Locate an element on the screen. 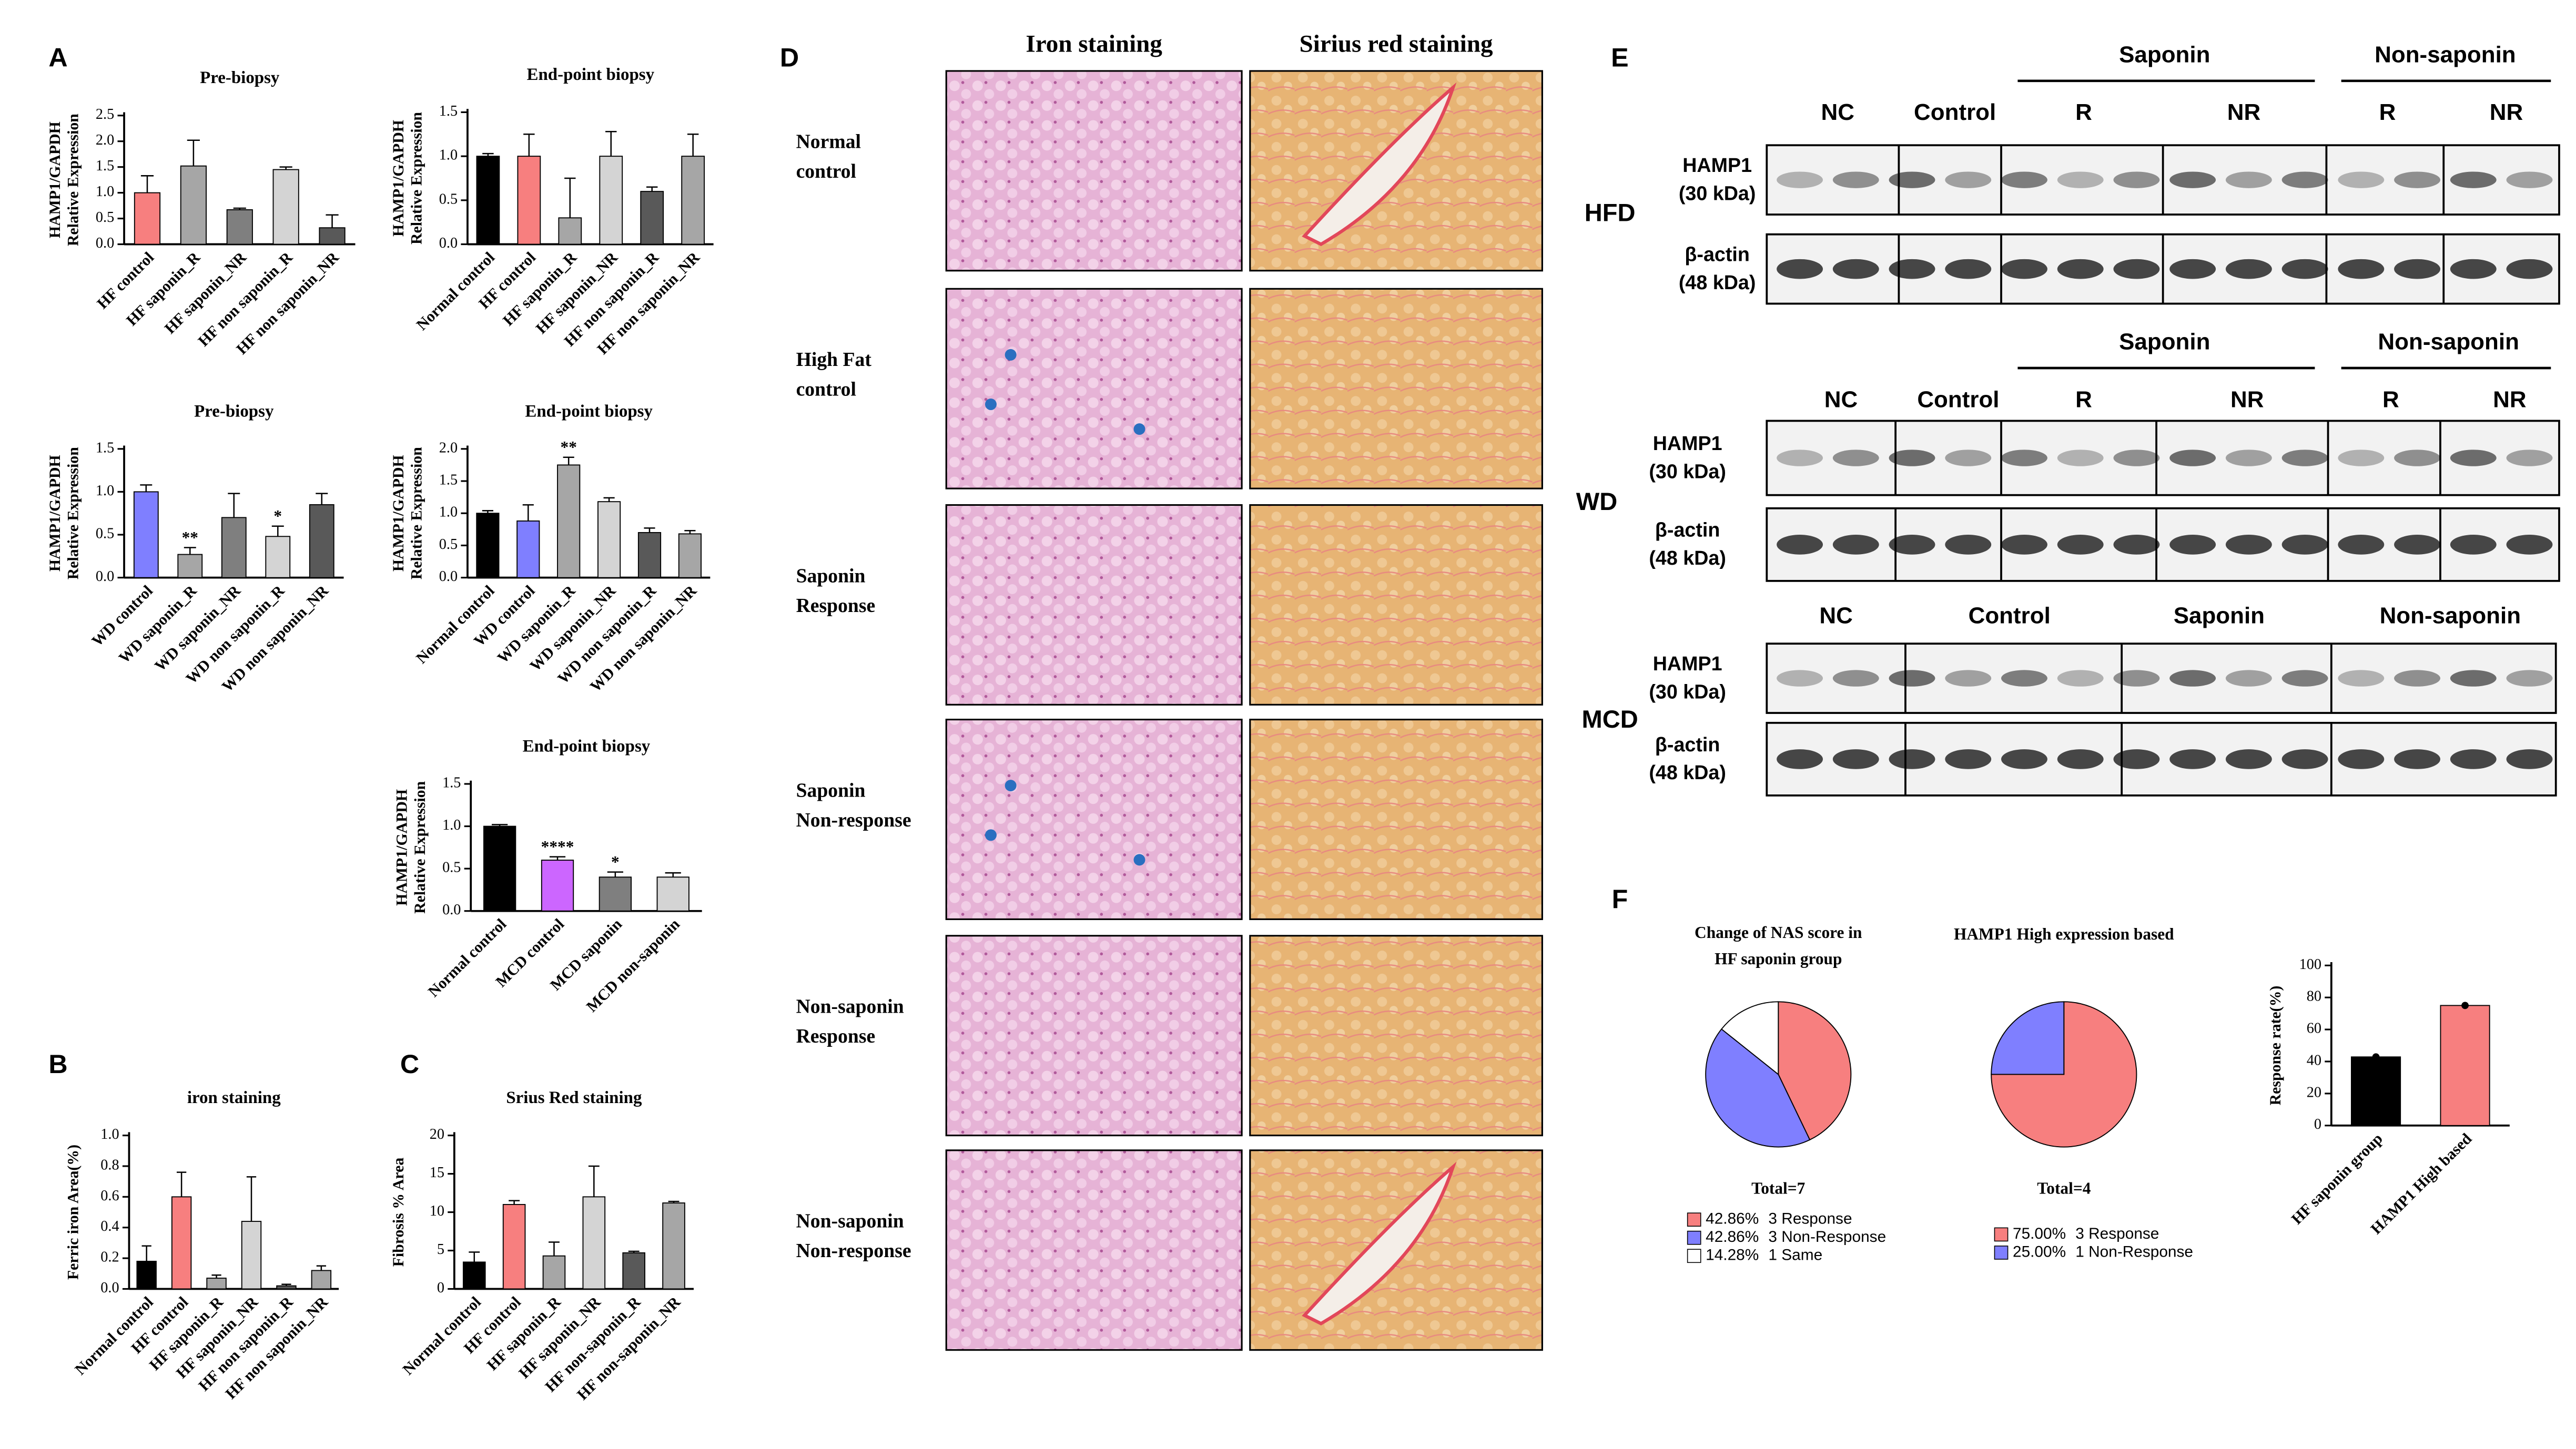  data-point is located at coordinates (2465, 1005).